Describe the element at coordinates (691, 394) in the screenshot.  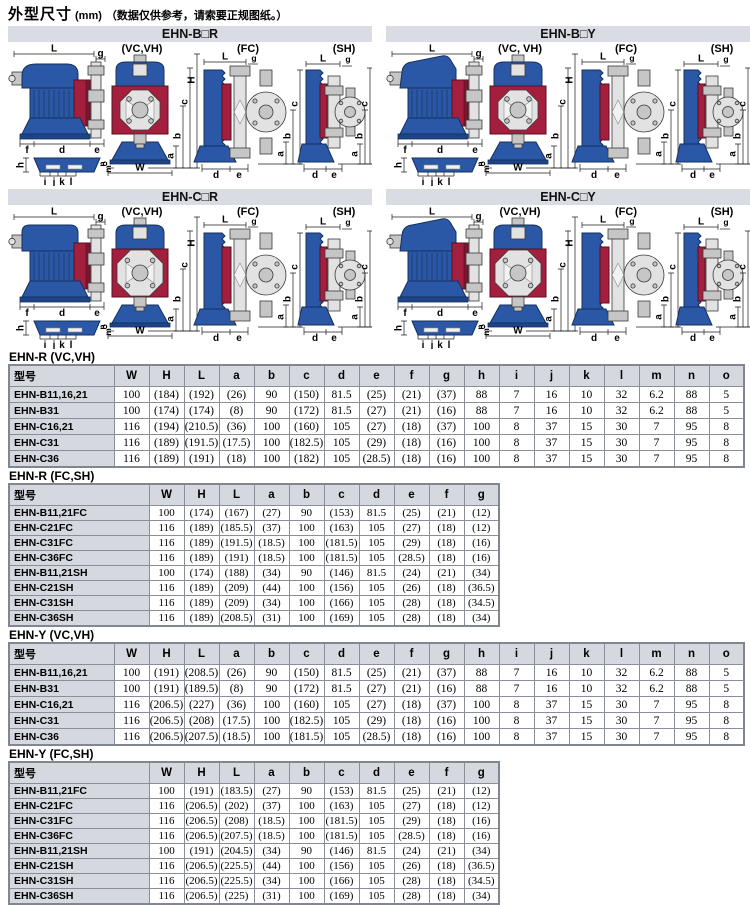
I see `dim-value-cell: 88` at that location.